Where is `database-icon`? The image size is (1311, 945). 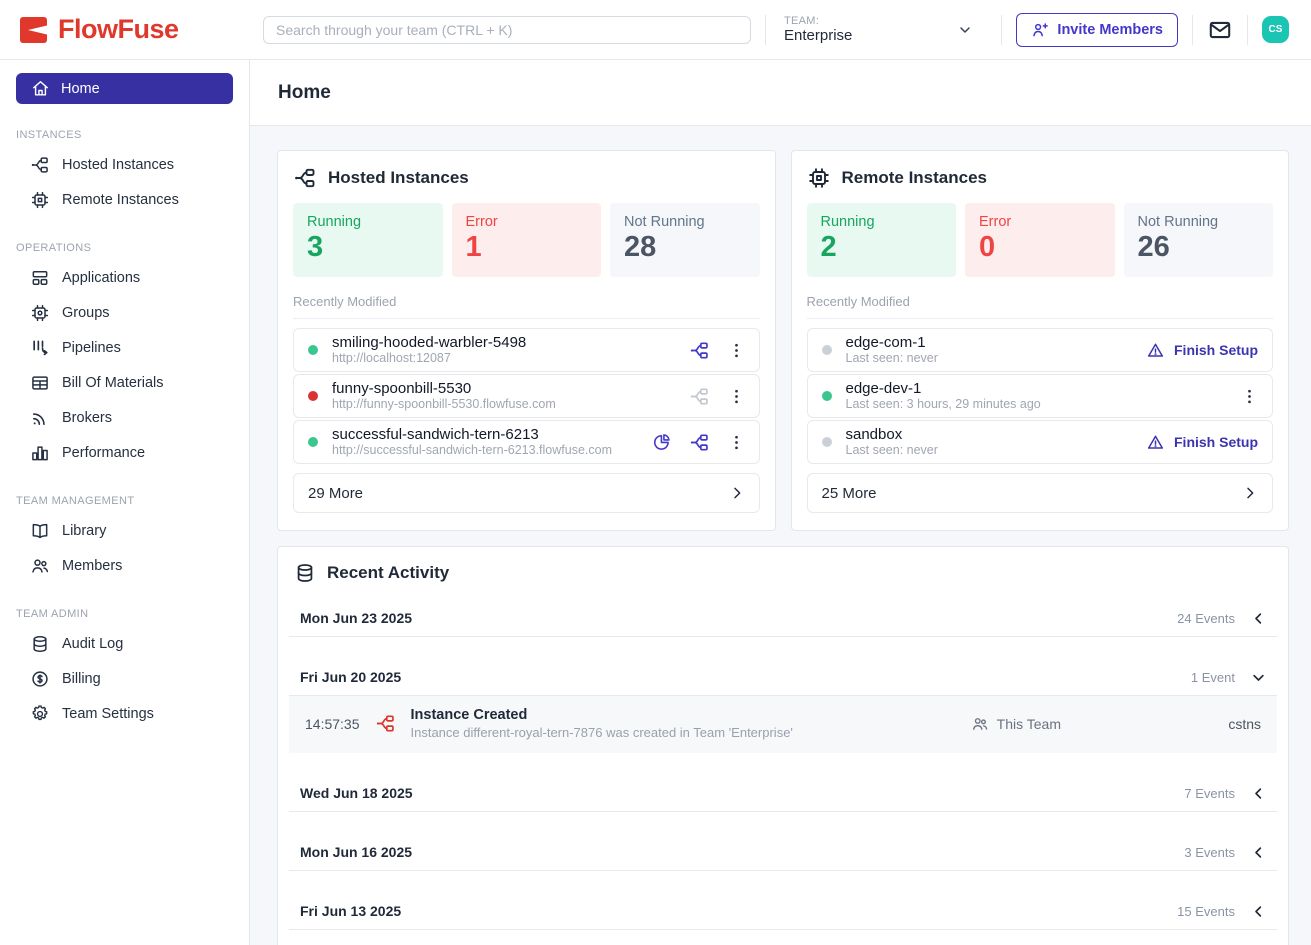 database-icon is located at coordinates (40, 644).